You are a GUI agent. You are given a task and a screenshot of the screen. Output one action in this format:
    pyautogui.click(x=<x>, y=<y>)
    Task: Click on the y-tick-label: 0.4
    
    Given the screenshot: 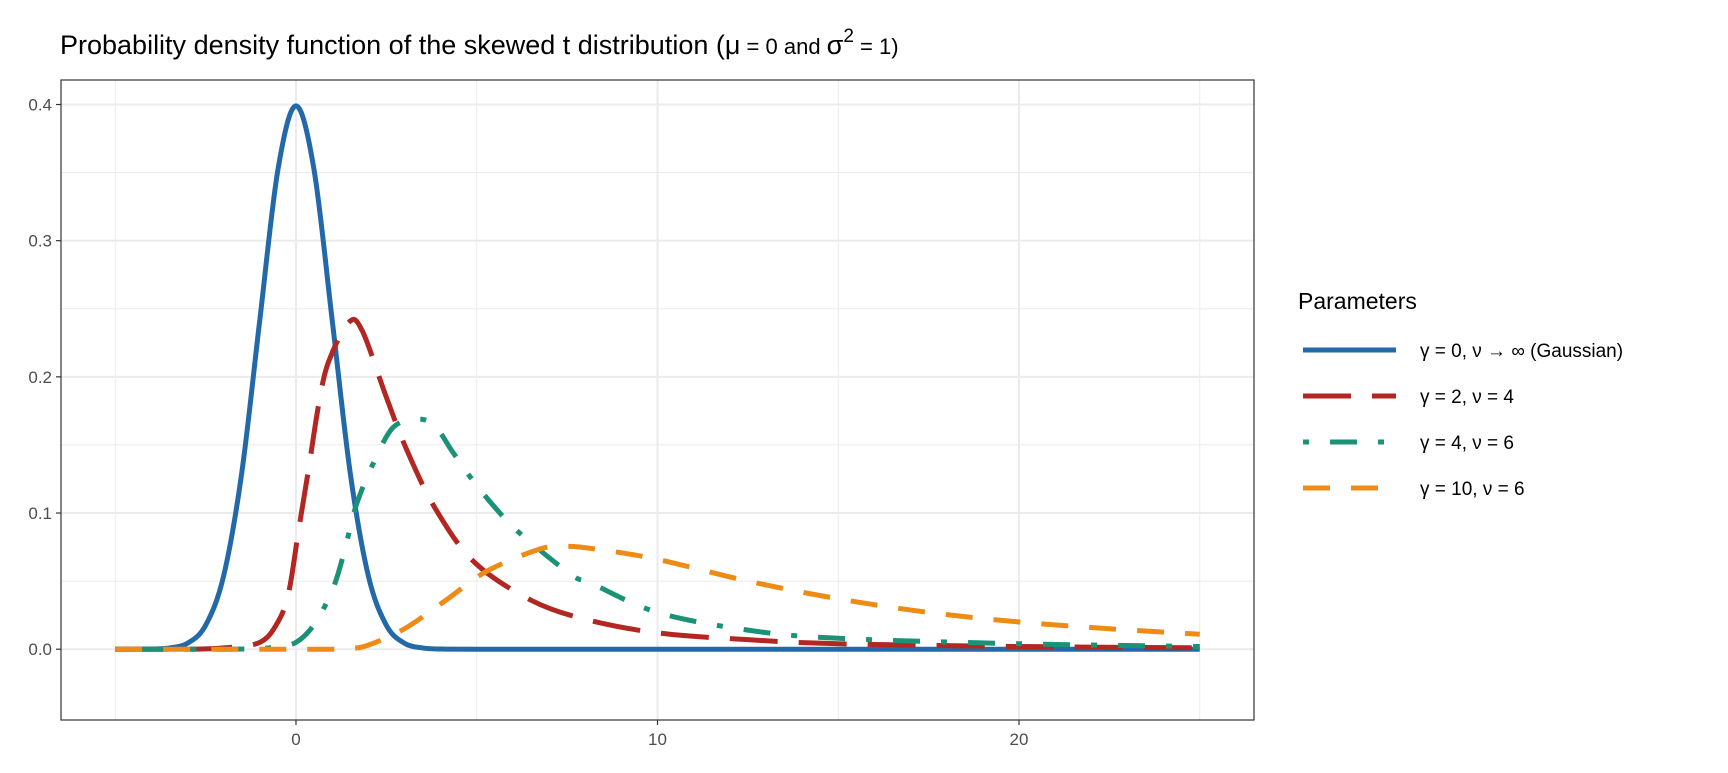 What is the action you would take?
    pyautogui.click(x=40, y=105)
    